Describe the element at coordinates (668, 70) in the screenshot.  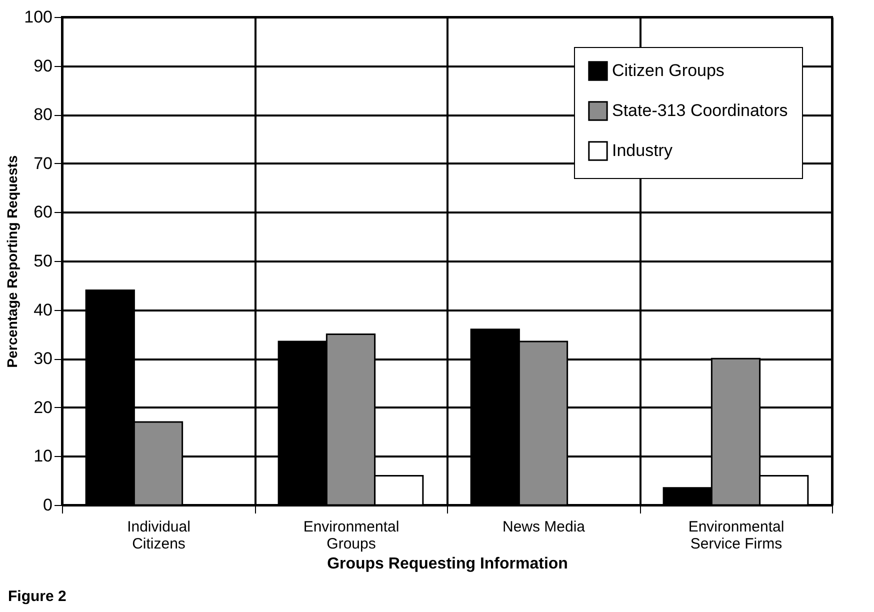
I see `legend-label: Citizen Groups` at that location.